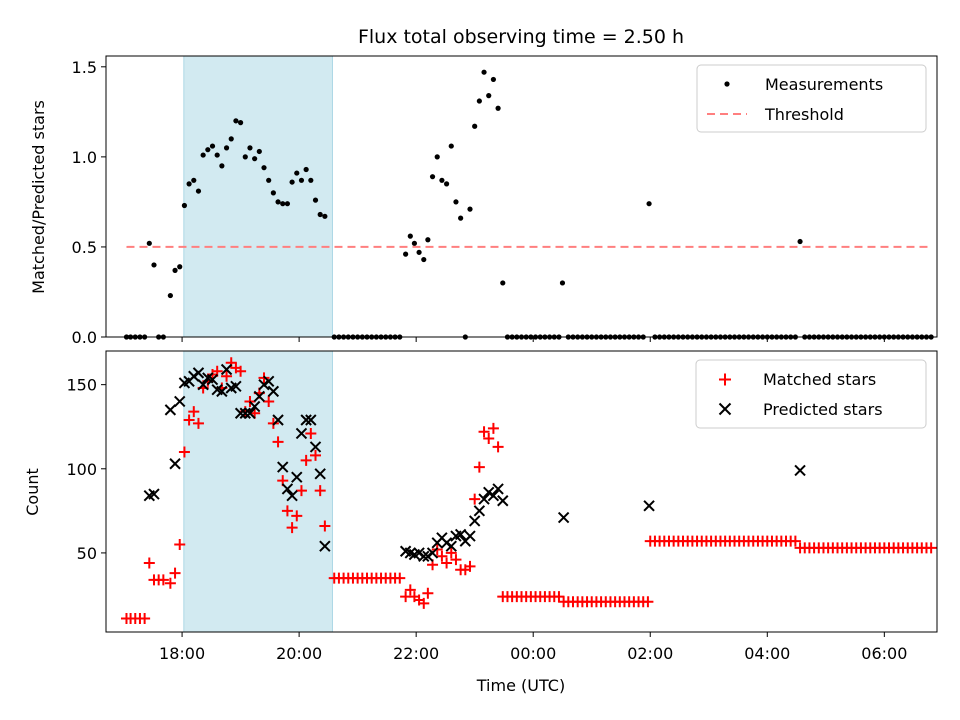  I want to click on bottom-y-ticks: 50 100 150, so click(86, 469).